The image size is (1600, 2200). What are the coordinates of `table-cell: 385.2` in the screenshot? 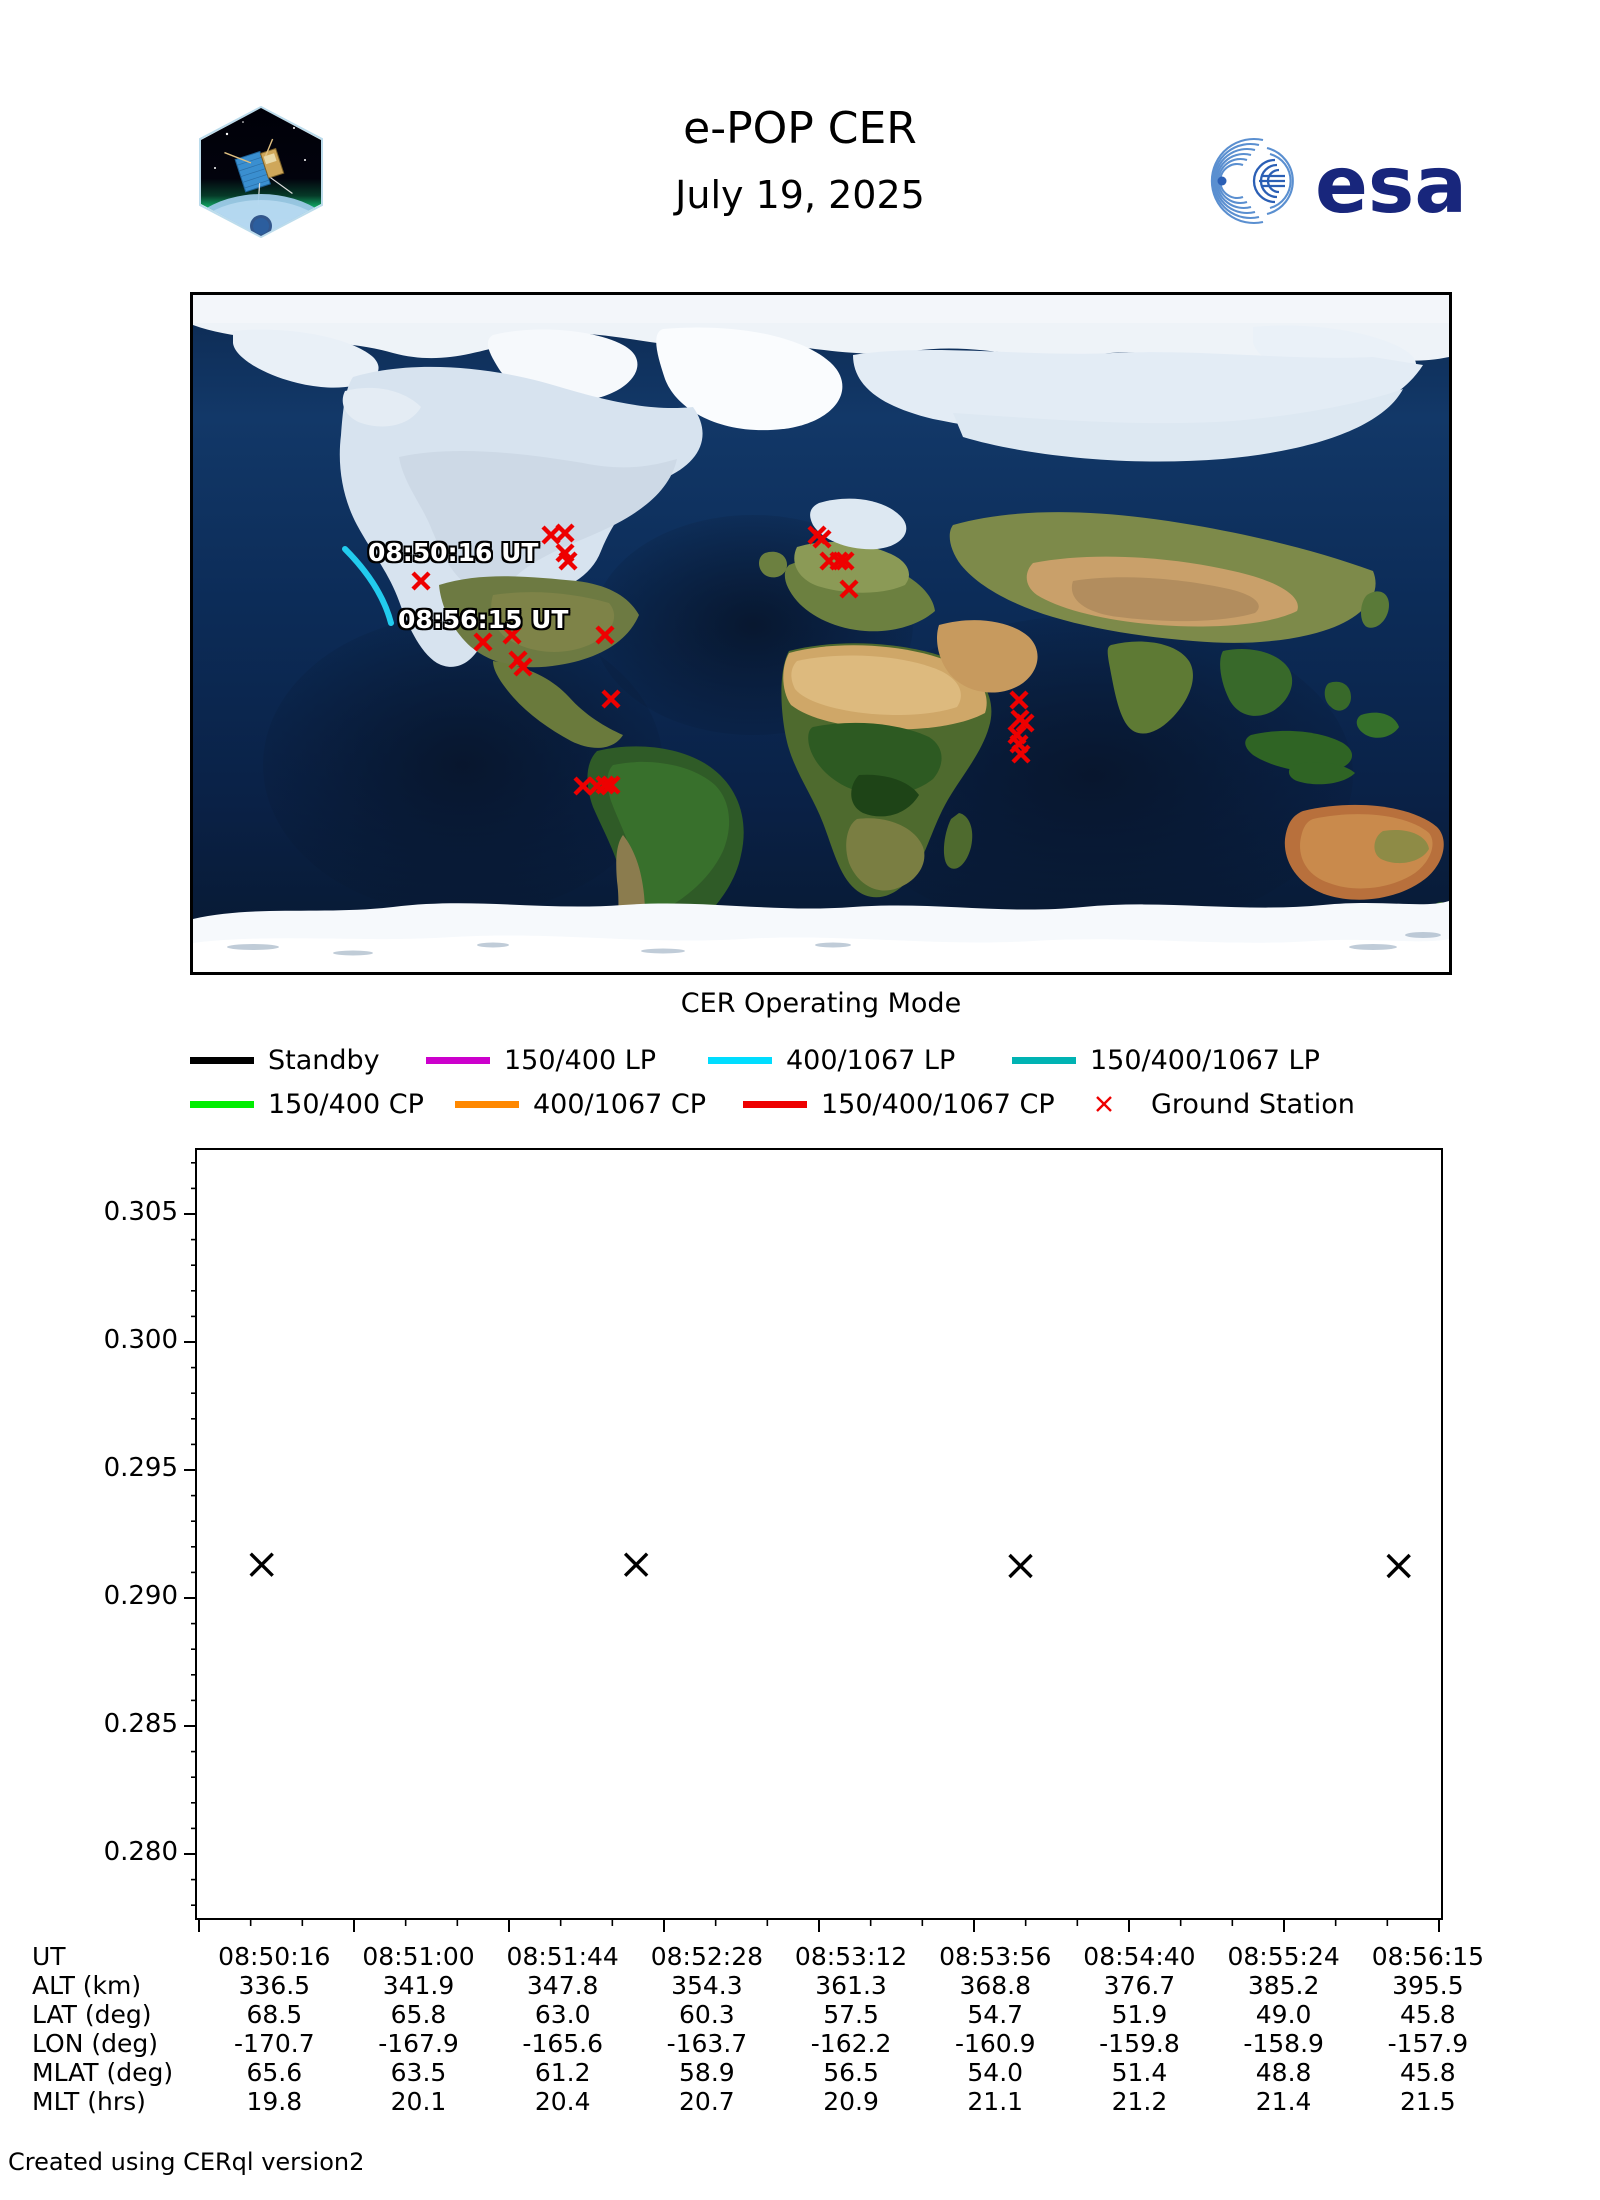 It's located at (1283, 1985).